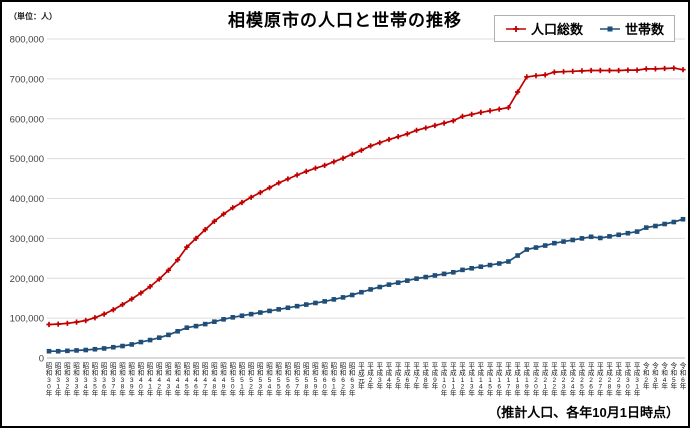 This screenshot has width=690, height=430. What do you see at coordinates (583, 412) in the screenshot?
I see `chart-caption: （推計人口、各年10月1日時点）` at bounding box center [583, 412].